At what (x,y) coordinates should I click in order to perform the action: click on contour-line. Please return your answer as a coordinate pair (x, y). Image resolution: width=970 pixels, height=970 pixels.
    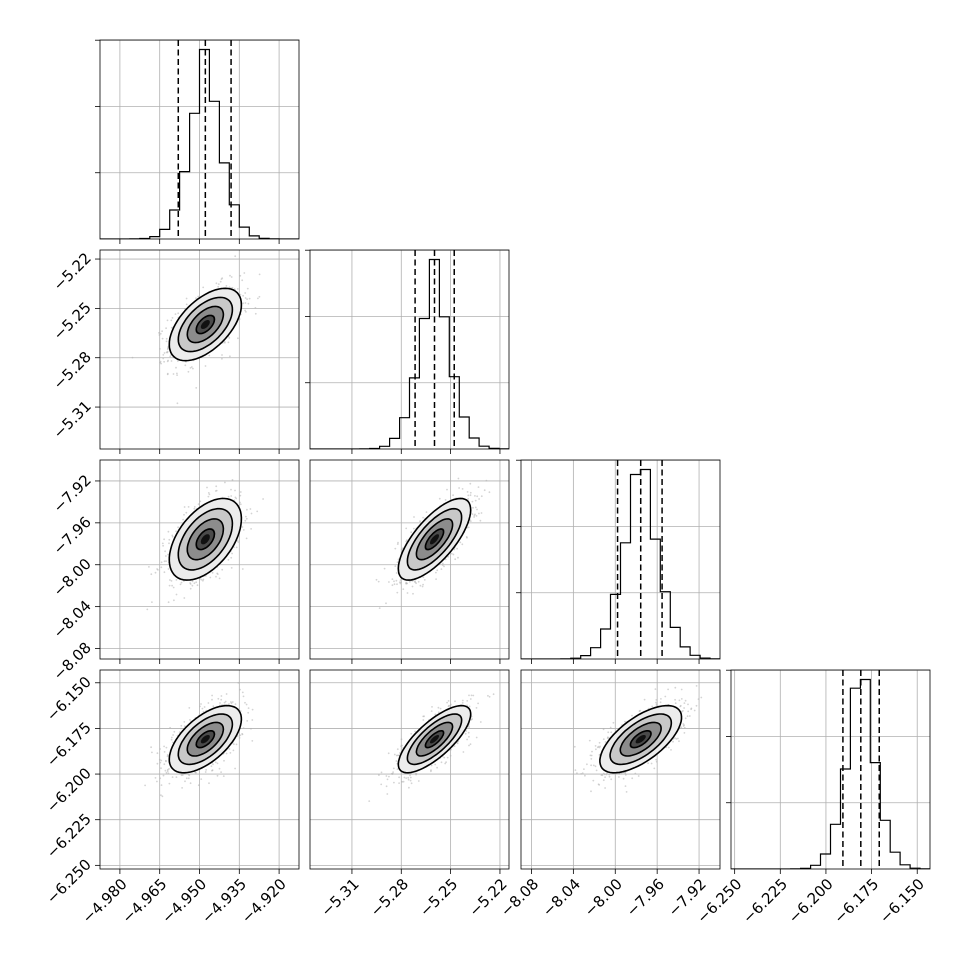
    Looking at the image, I should click on (205, 324).